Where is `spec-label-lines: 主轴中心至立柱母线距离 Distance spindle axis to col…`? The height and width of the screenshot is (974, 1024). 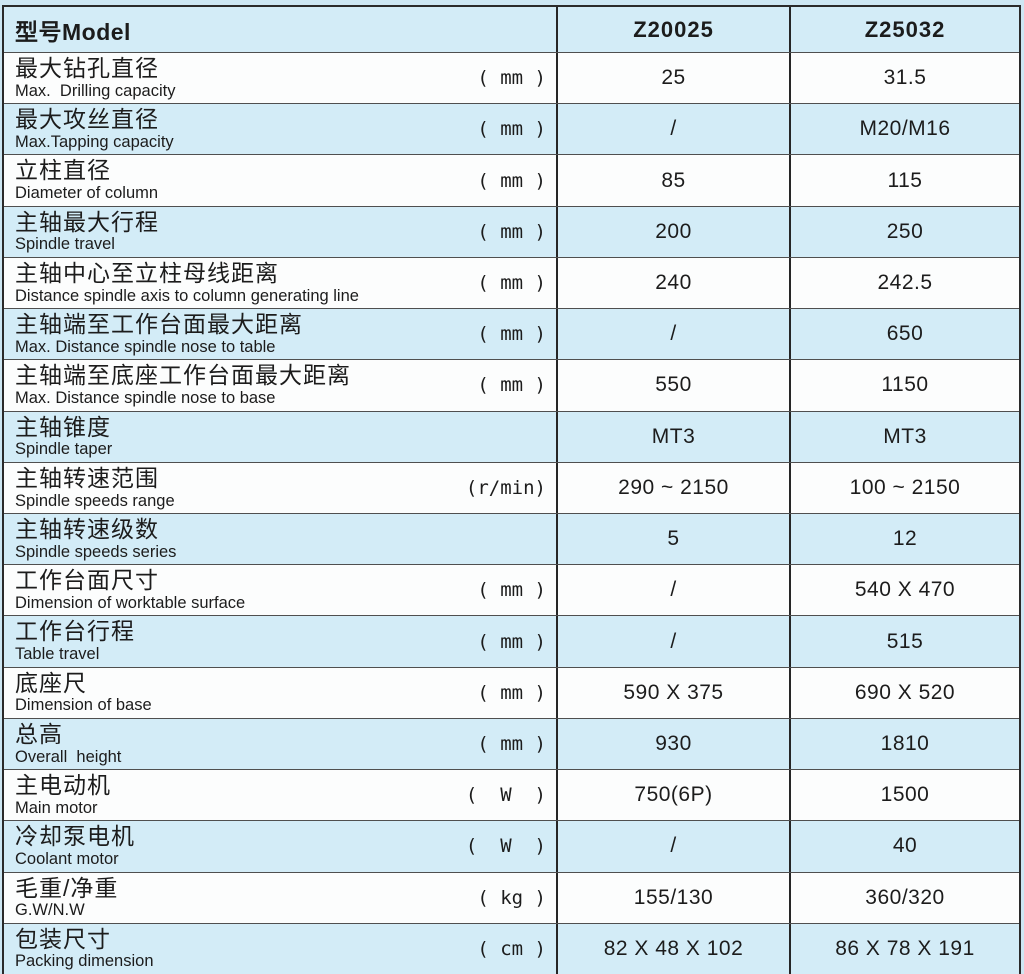 spec-label-lines: 主轴中心至立柱母线距离 Distance spindle axis to col… is located at coordinates (187, 282).